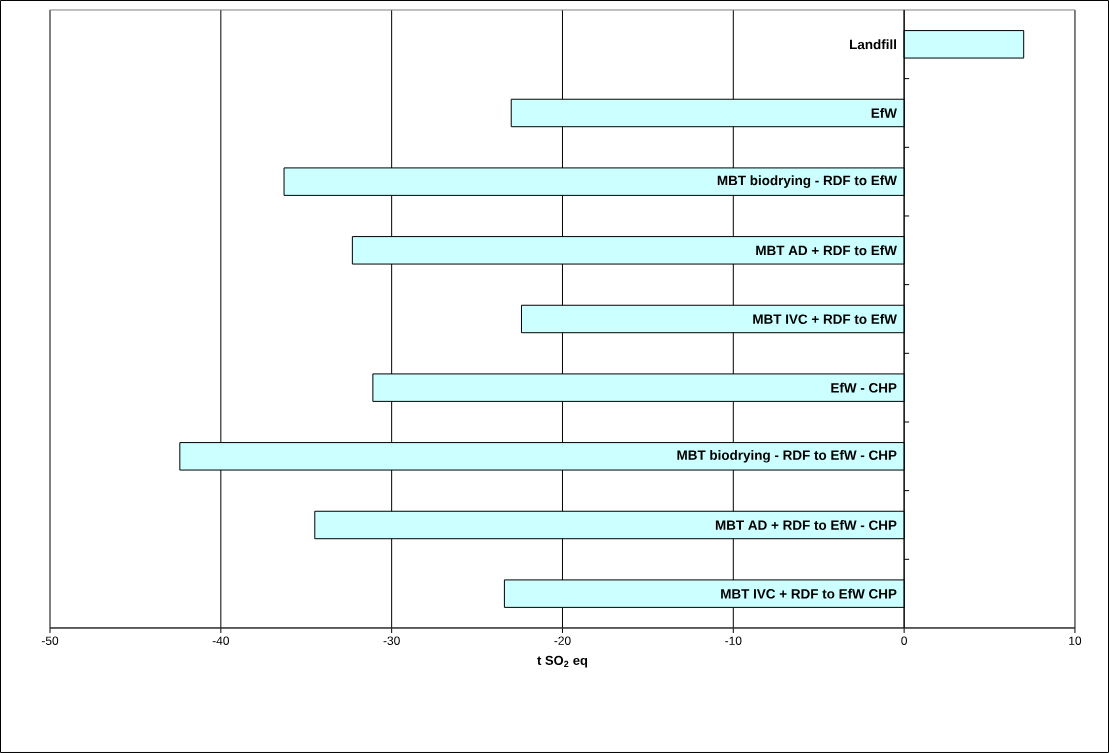 The image size is (1109, 753). What do you see at coordinates (809, 593) in the screenshot?
I see `y-tick-label: MBT IVC + RDF to EfW CHP` at bounding box center [809, 593].